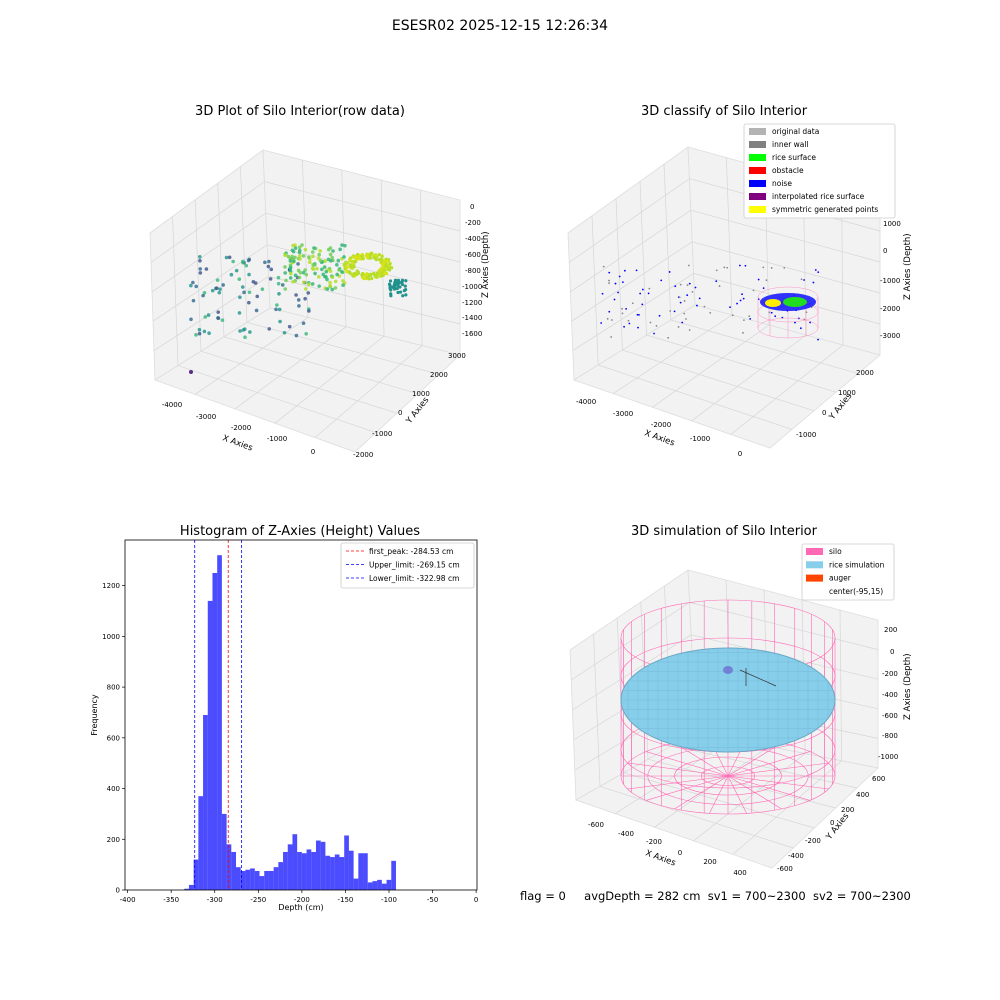 This screenshot has width=1000, height=1000. Describe the element at coordinates (473, 271) in the screenshot. I see `raw-ztick: -800` at that location.